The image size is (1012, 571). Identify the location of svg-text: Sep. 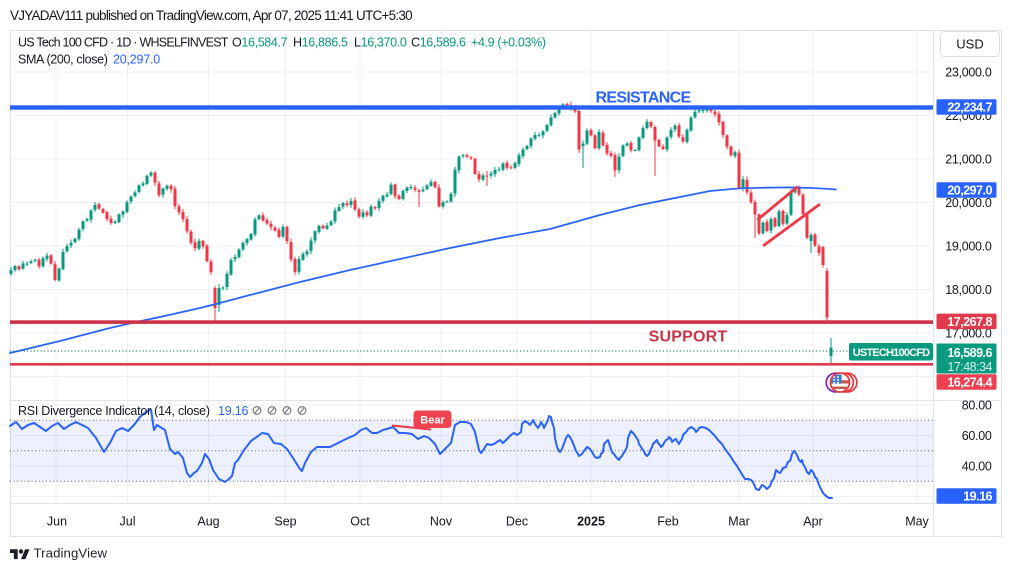
(285, 522).